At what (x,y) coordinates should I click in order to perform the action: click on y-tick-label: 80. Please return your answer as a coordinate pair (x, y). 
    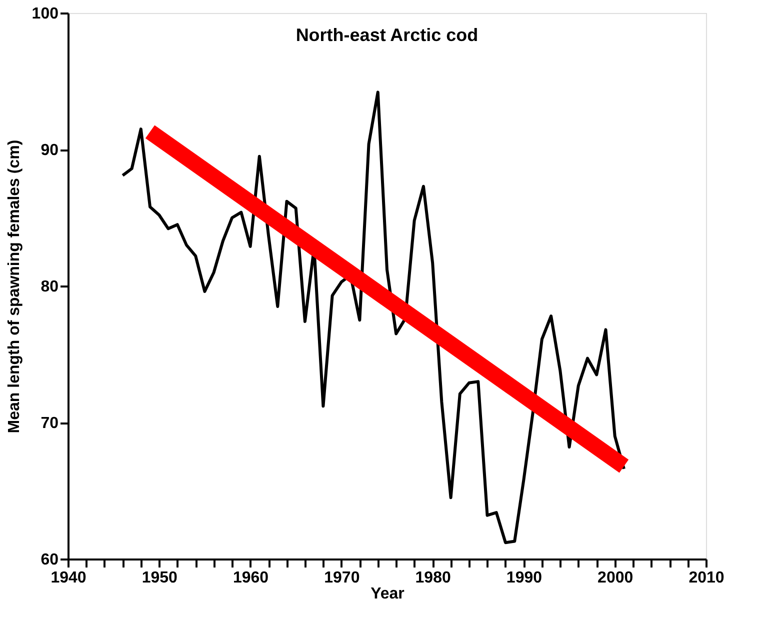
    Looking at the image, I should click on (49, 287).